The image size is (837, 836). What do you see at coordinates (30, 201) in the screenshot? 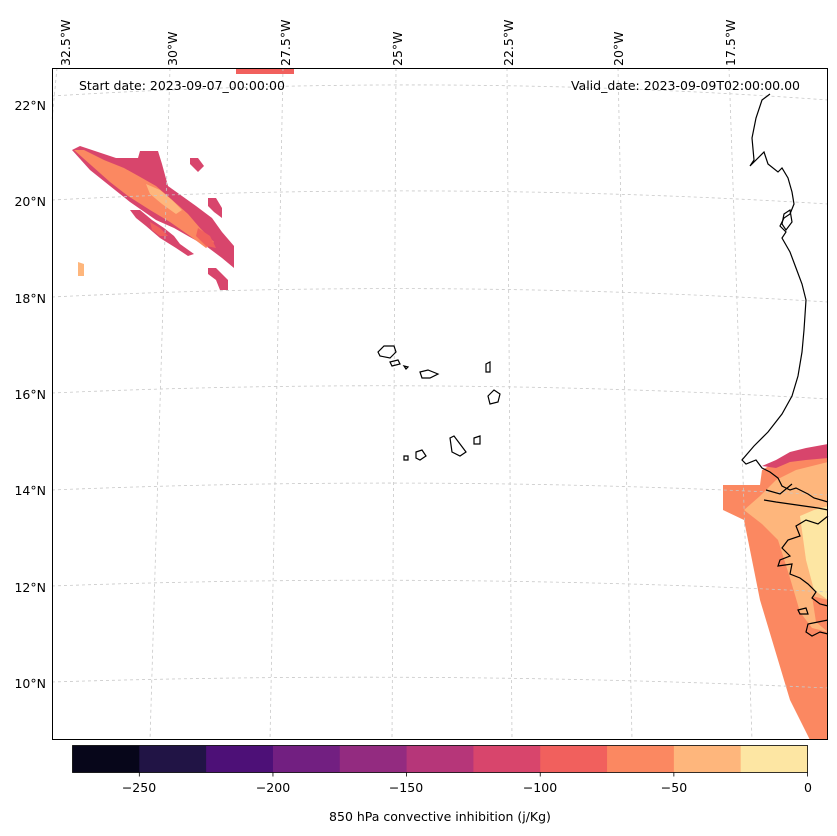
I see `lat-label-20n: 20°N` at bounding box center [30, 201].